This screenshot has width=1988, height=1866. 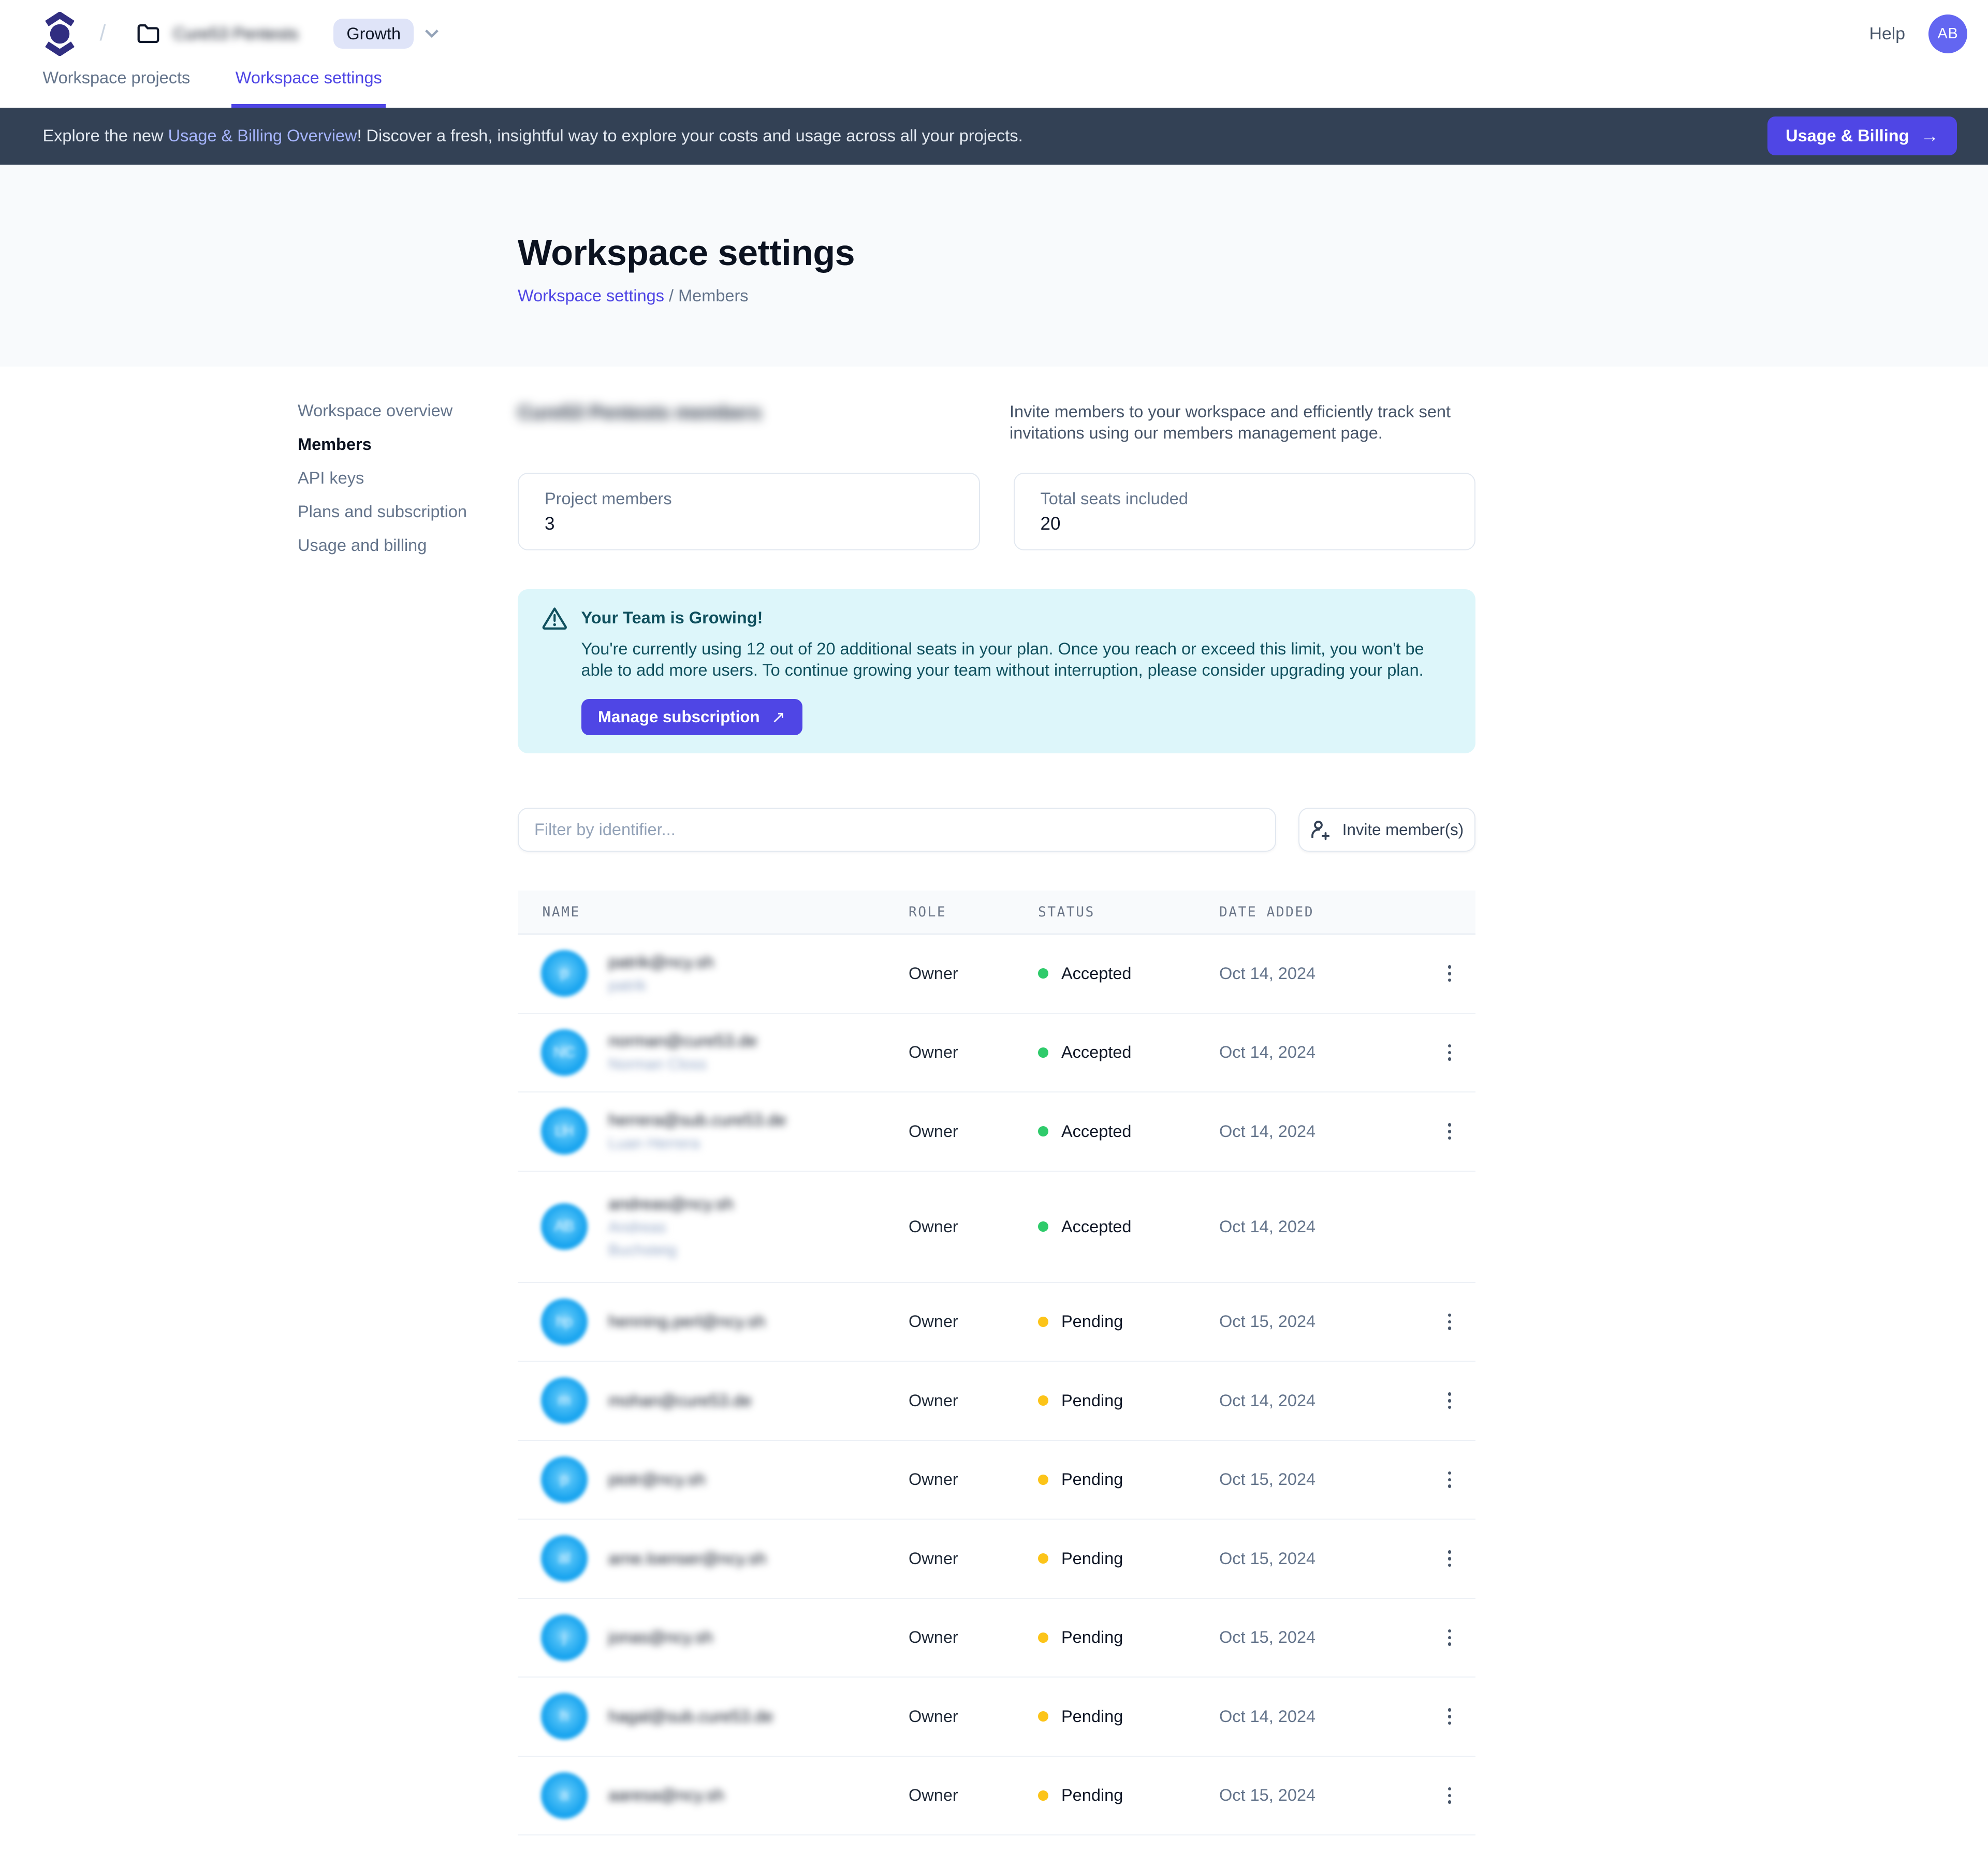 I want to click on workspace-breadcrumb: Cure53 Pentests, so click(x=231, y=33).